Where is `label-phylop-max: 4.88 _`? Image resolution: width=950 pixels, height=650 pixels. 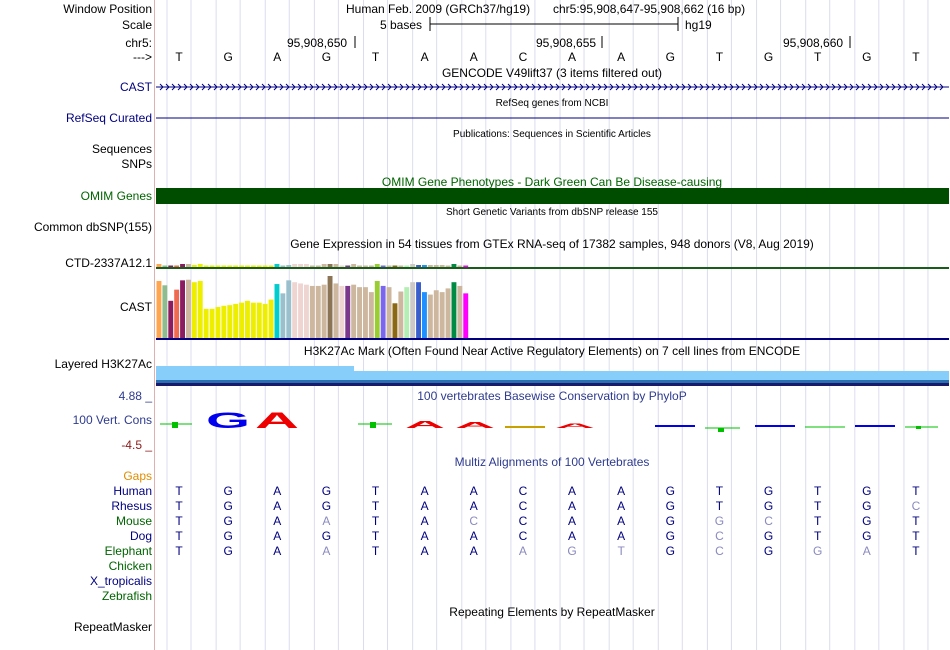 label-phylop-max: 4.88 _ is located at coordinates (135, 396).